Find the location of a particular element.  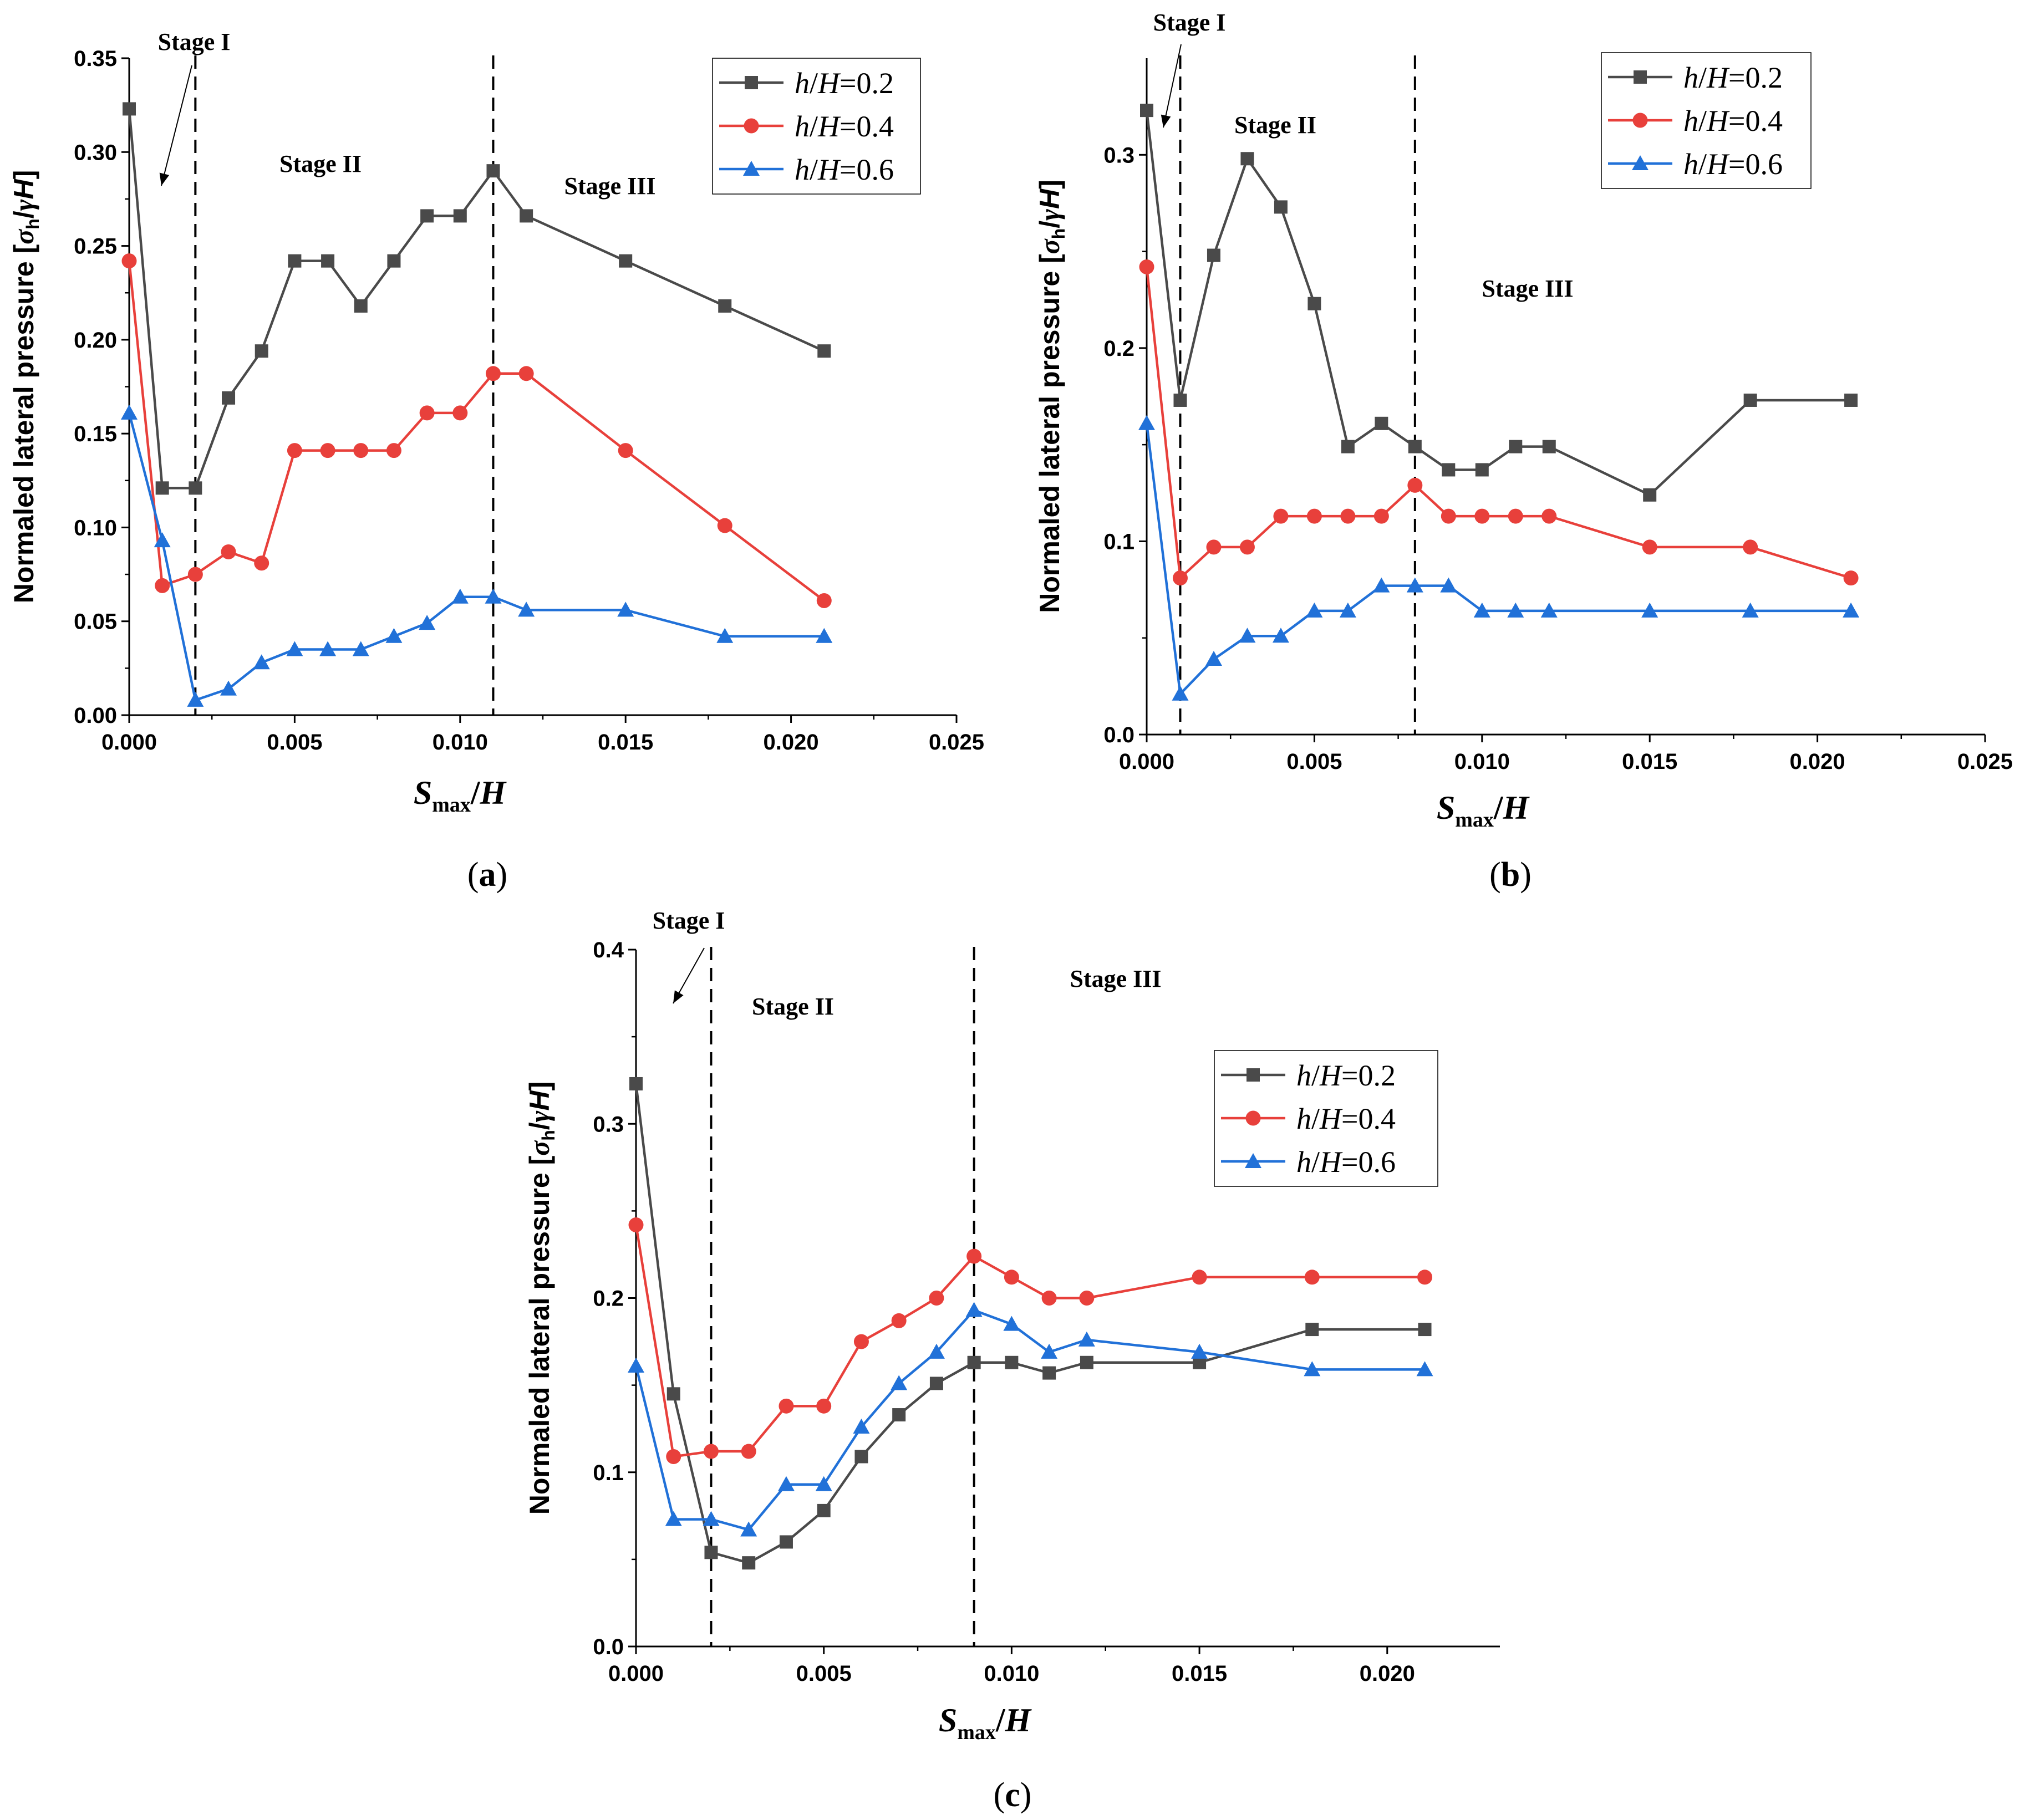

stage-arrow-line is located at coordinates (176, 125).